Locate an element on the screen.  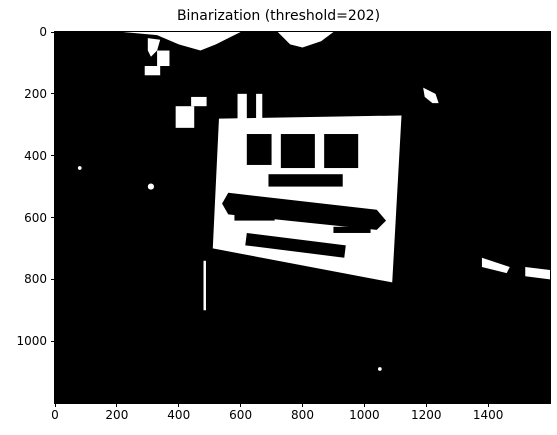
plot-title: Binarization (threshold=202) is located at coordinates (278, 16).